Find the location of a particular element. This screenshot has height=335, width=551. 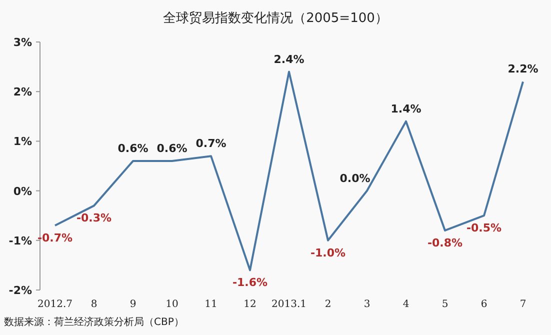

y-tick-label: 3% is located at coordinates (22, 42).